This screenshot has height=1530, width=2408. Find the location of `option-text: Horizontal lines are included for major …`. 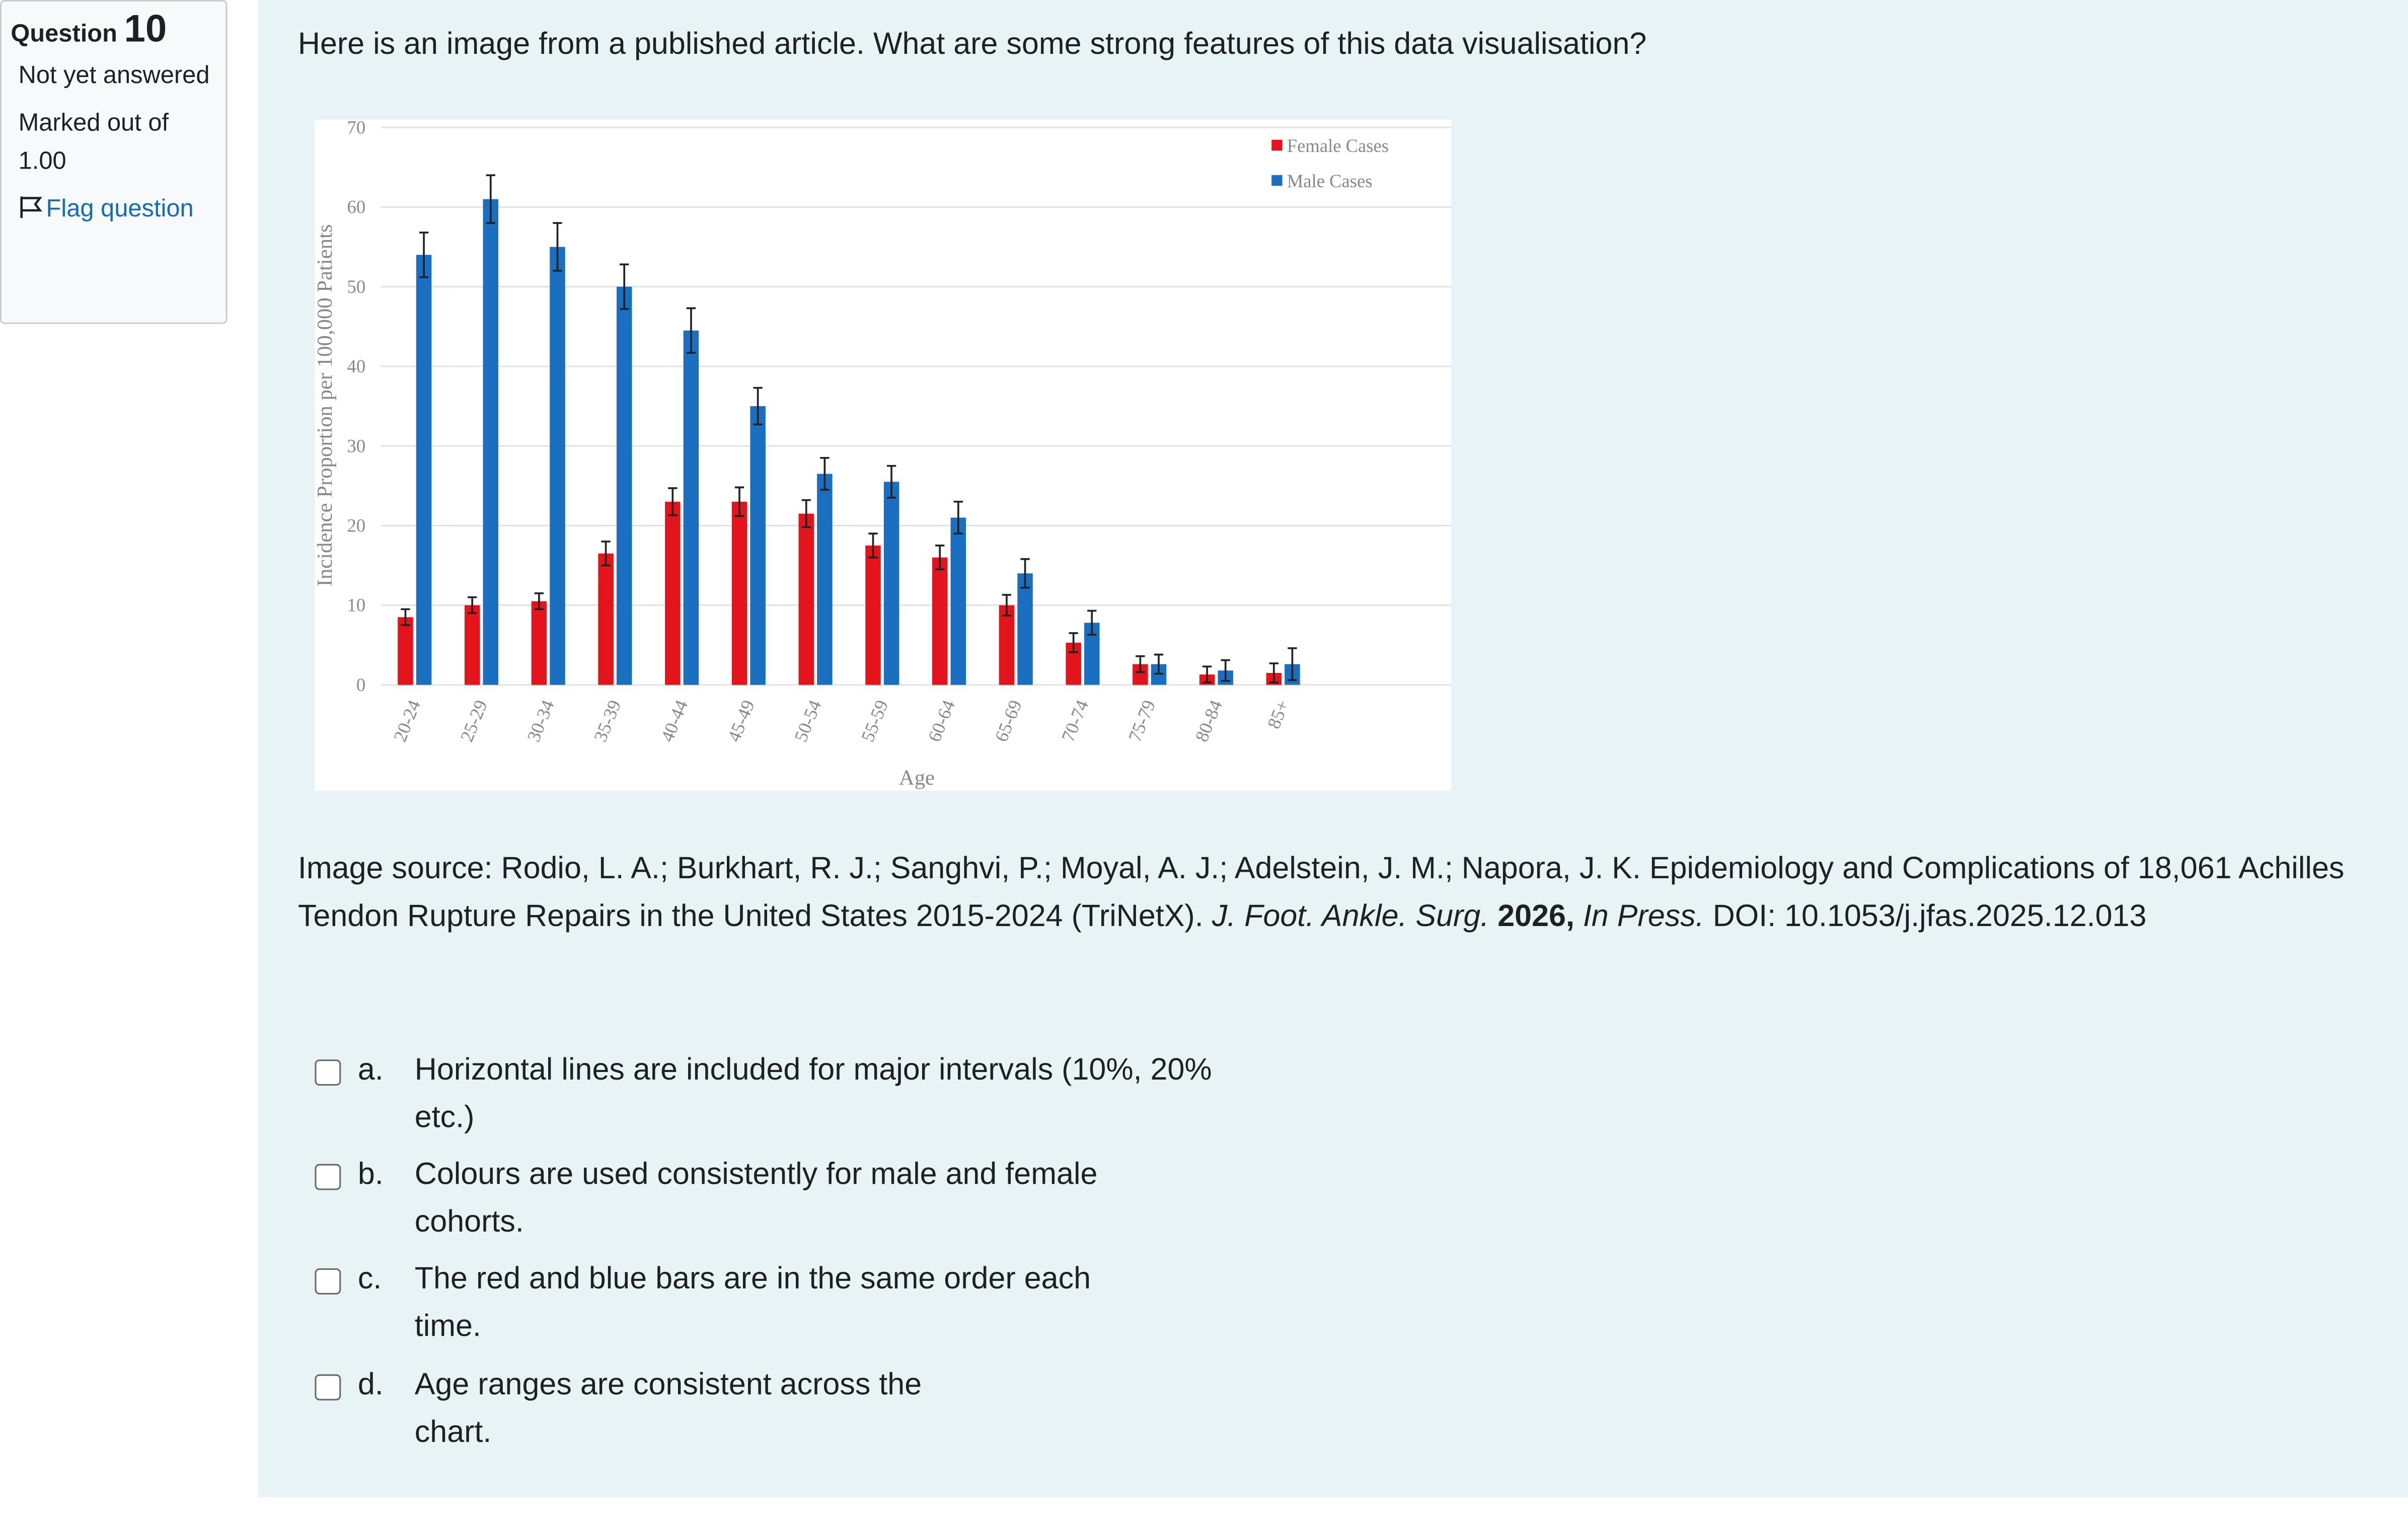

option-text: Horizontal lines are included for major … is located at coordinates (813, 1094).